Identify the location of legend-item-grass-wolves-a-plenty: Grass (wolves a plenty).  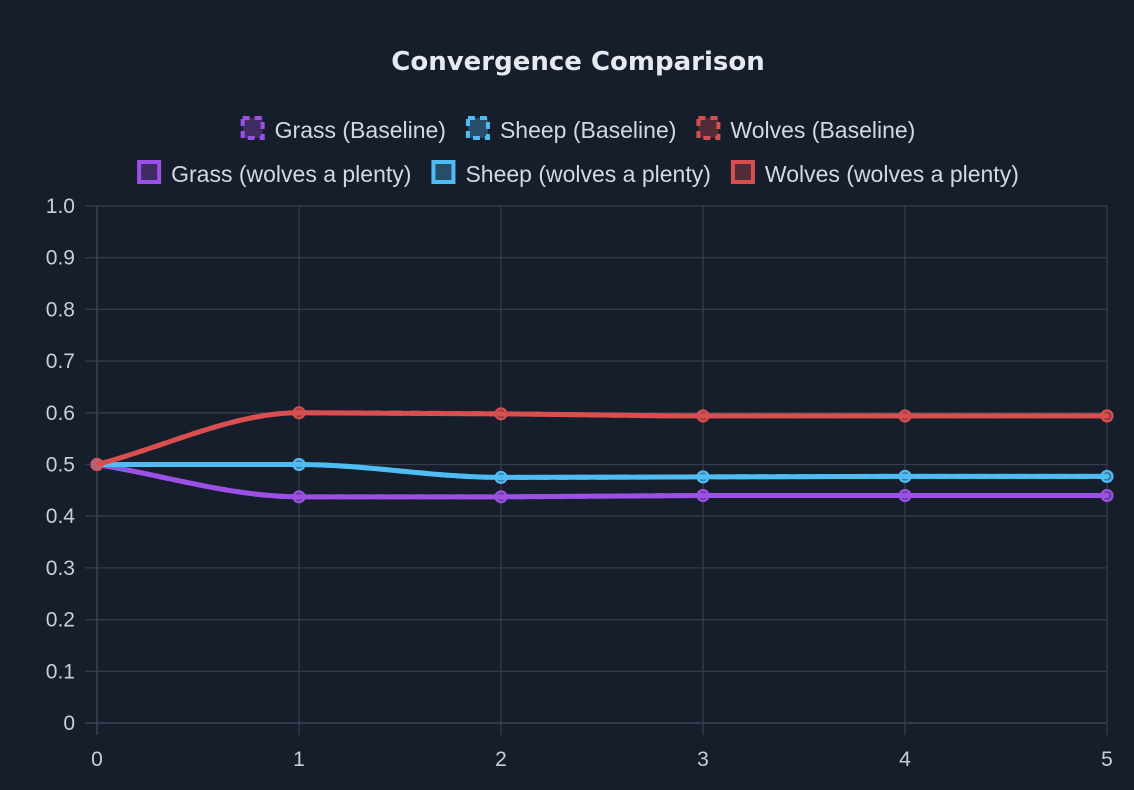
(274, 173).